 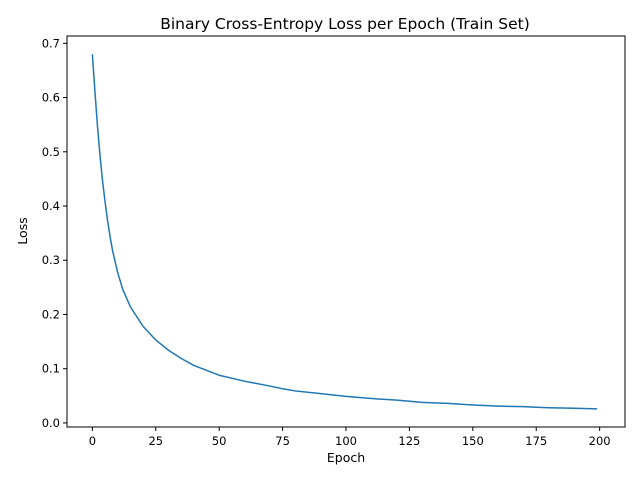 What do you see at coordinates (536, 441) in the screenshot?
I see `x-tick-label: 175` at bounding box center [536, 441].